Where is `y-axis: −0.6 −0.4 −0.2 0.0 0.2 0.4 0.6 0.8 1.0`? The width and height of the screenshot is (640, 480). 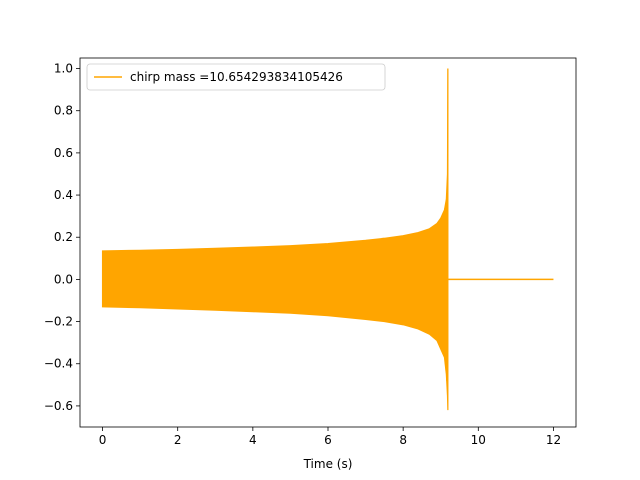 y-axis: −0.6 −0.4 −0.2 0.0 0.2 0.4 0.6 0.8 1.0 is located at coordinates (62, 237).